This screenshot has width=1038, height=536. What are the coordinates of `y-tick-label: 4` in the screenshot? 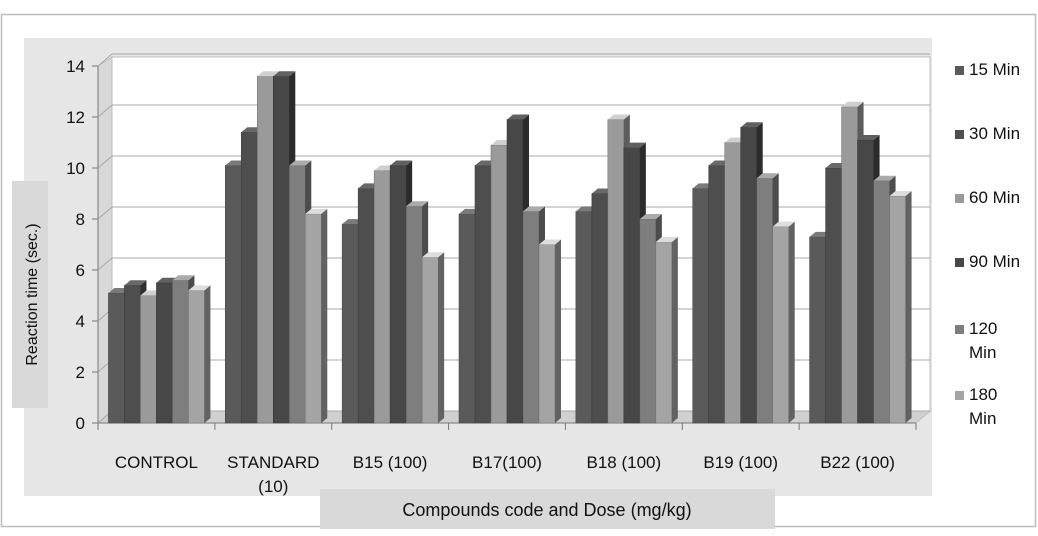 It's located at (80, 321).